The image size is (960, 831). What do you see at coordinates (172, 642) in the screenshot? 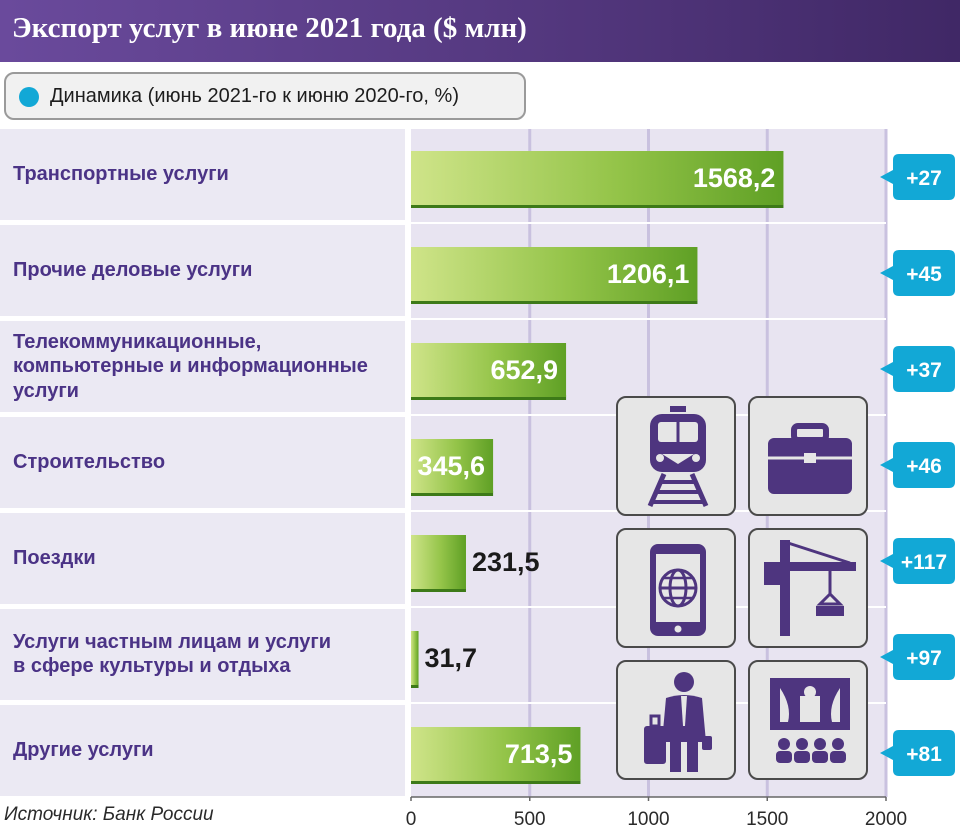
I see `category-label-line: Услуги частным лицам и услуги` at bounding box center [172, 642].